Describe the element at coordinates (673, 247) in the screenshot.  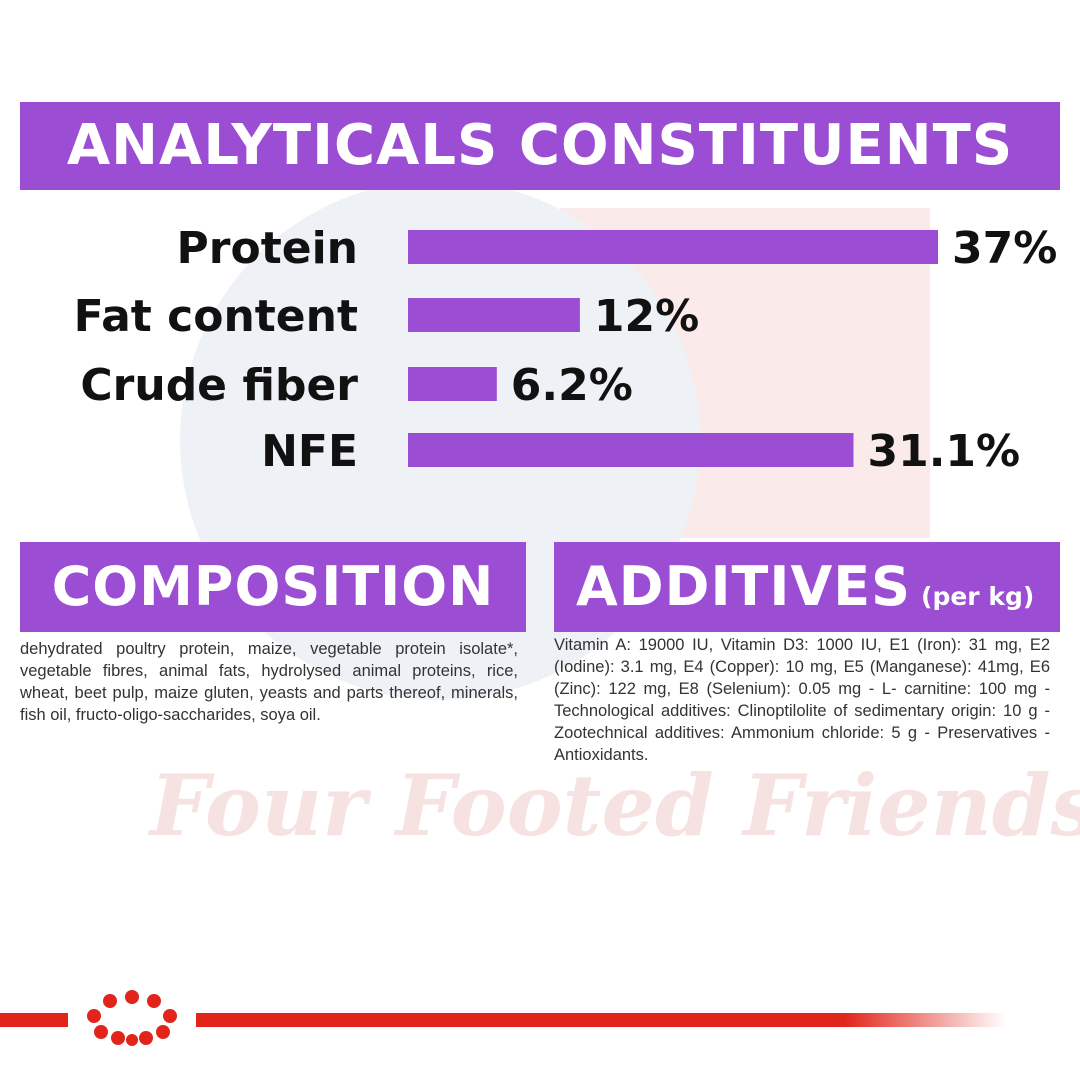
I see `bar-protein` at that location.